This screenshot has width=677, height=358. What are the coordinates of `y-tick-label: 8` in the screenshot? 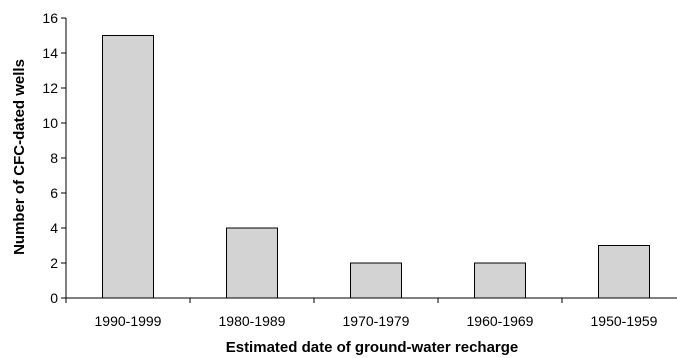 It's located at (54, 158).